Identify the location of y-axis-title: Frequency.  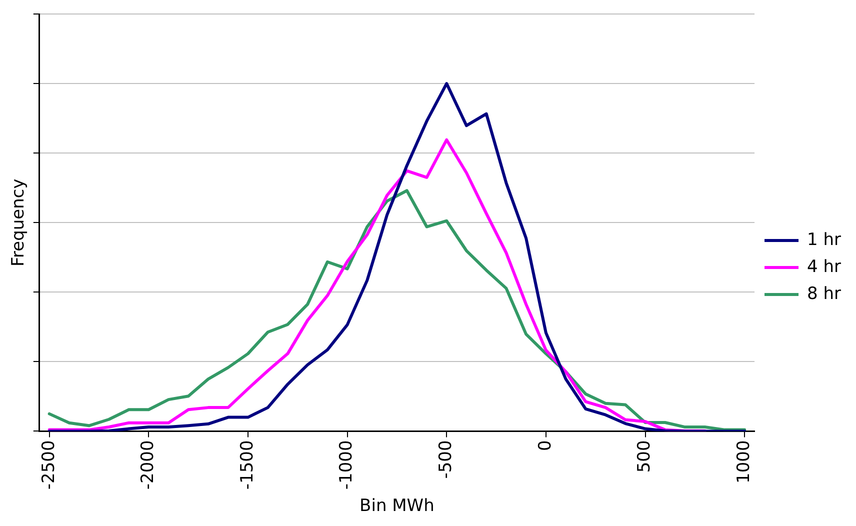
(18, 222).